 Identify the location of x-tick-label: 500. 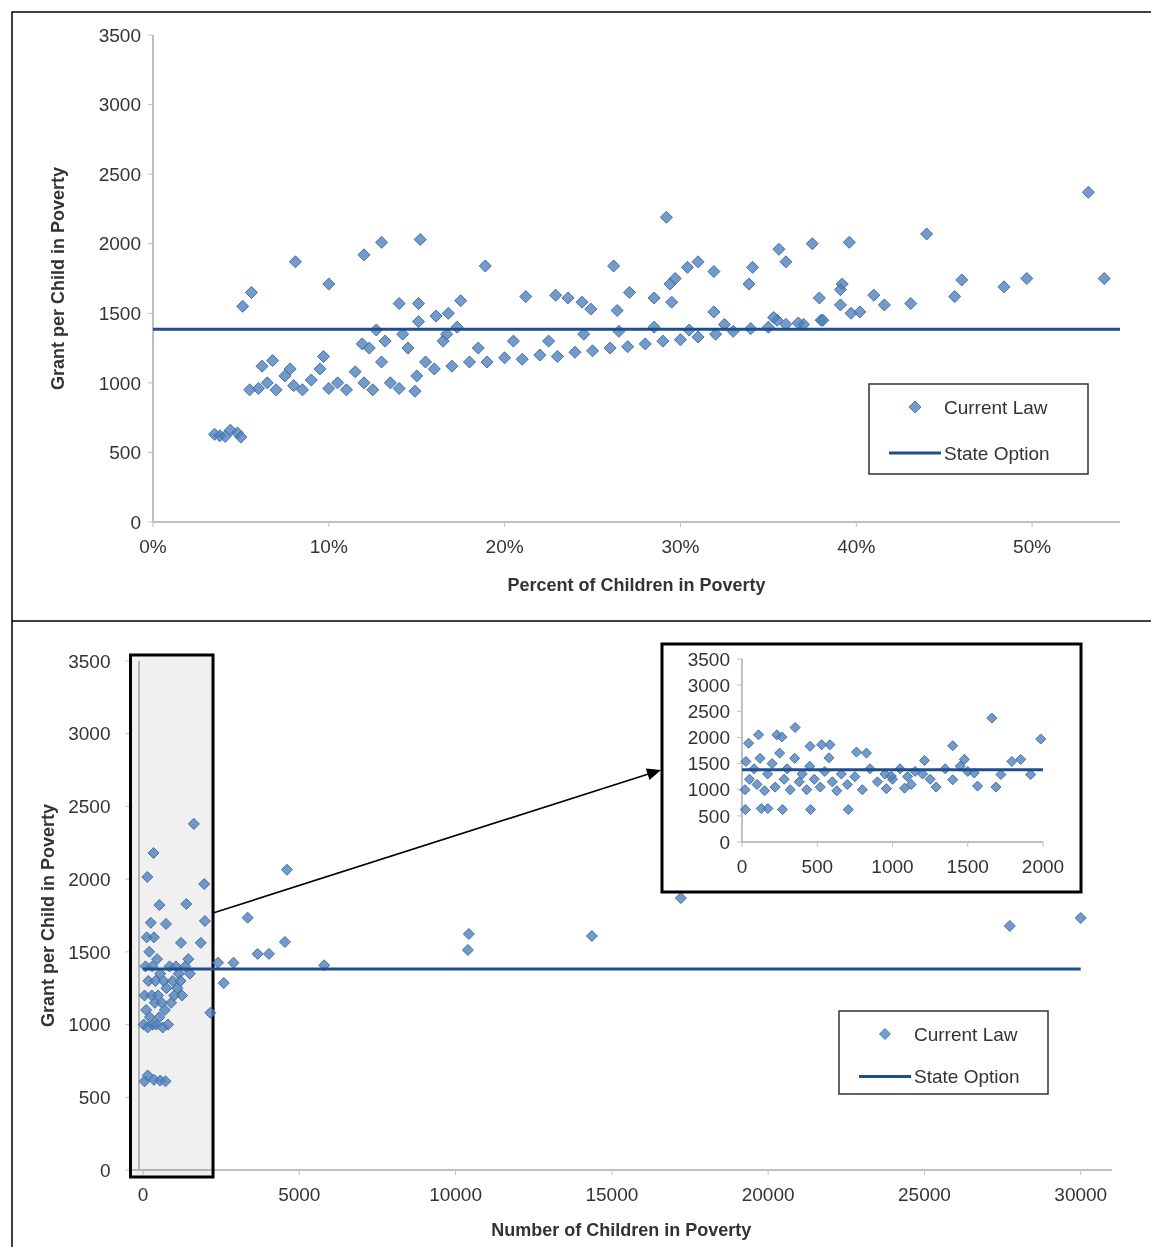
(817, 866).